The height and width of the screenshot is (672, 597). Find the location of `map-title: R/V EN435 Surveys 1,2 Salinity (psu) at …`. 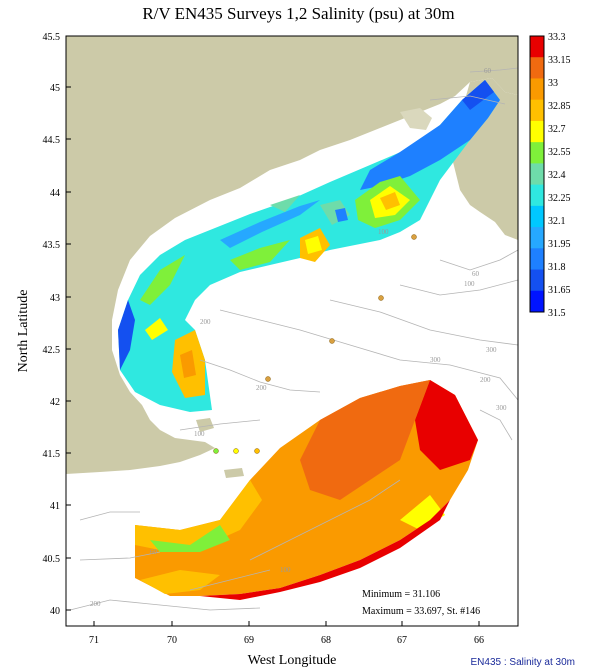

map-title: R/V EN435 Surveys 1,2 Salinity (psu) at … is located at coordinates (298, 13).